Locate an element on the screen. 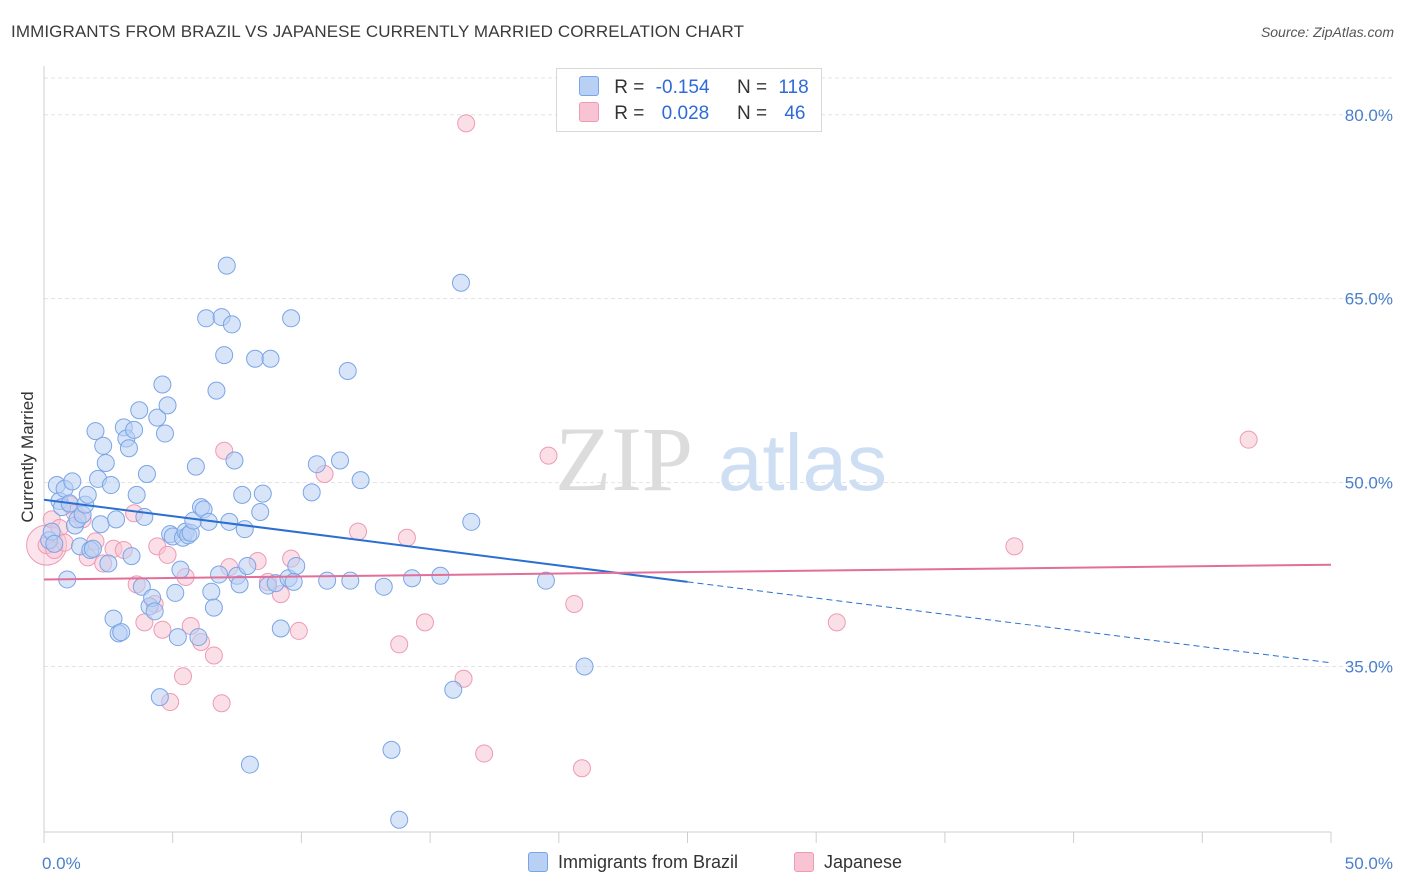  legend-r-value: 0.028 is located at coordinates (685, 113).